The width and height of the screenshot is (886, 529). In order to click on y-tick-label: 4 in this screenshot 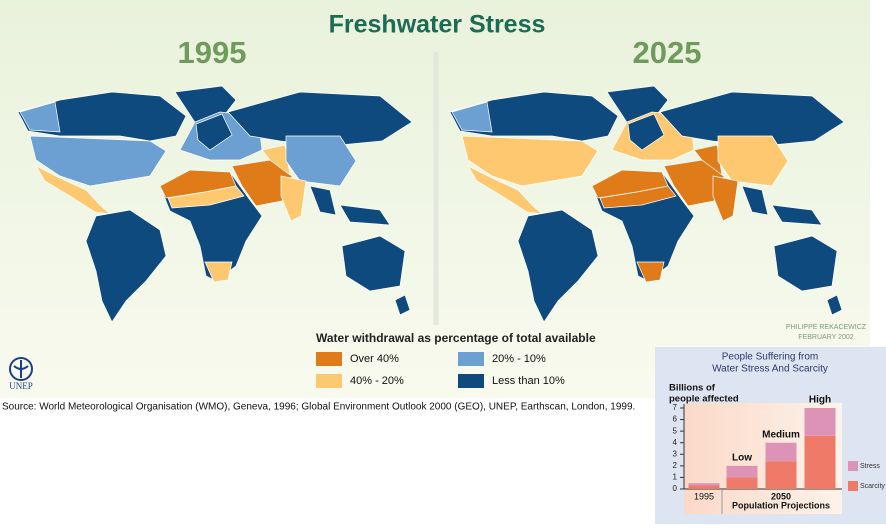, I will do `click(675, 442)`.